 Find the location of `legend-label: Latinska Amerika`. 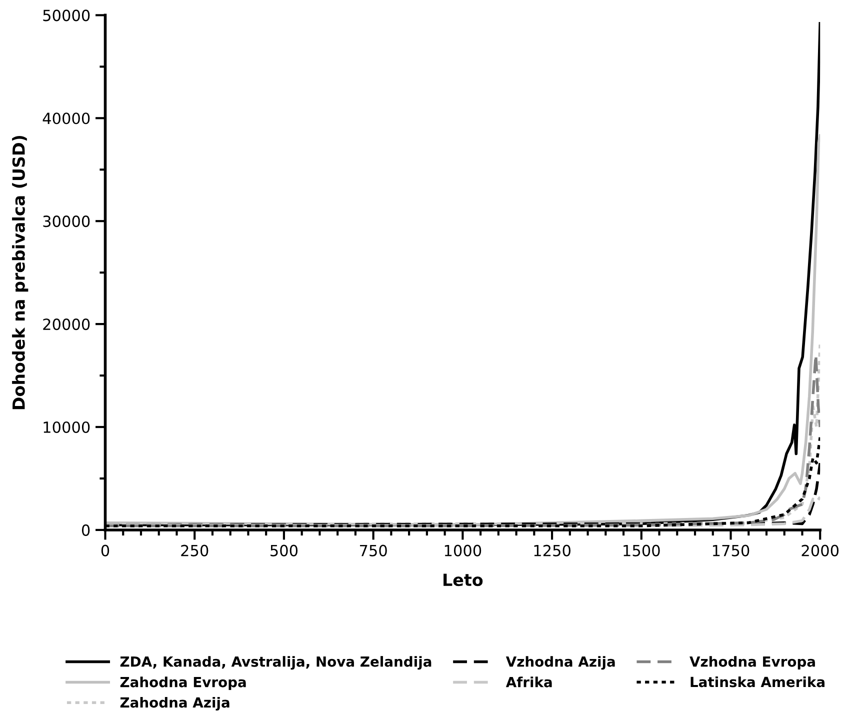

legend-label: Latinska Amerika is located at coordinates (757, 682).